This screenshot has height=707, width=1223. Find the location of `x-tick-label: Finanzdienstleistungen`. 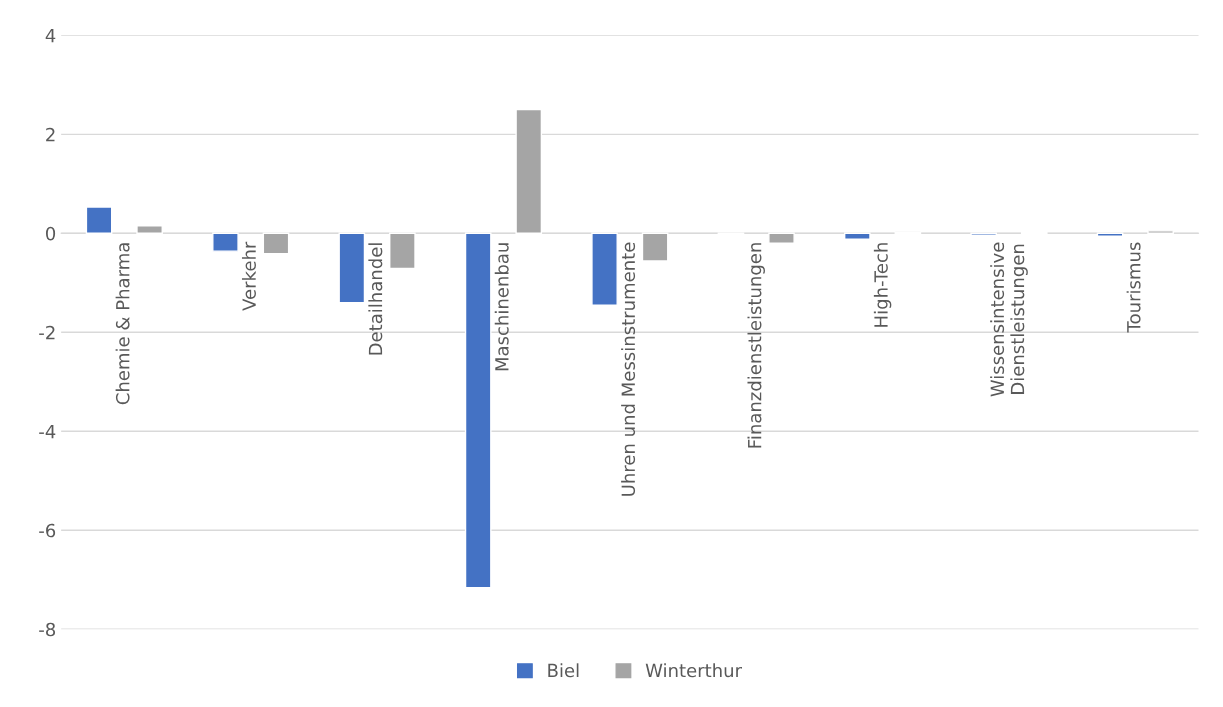

x-tick-label: Finanzdienstleistungen is located at coordinates (756, 345).